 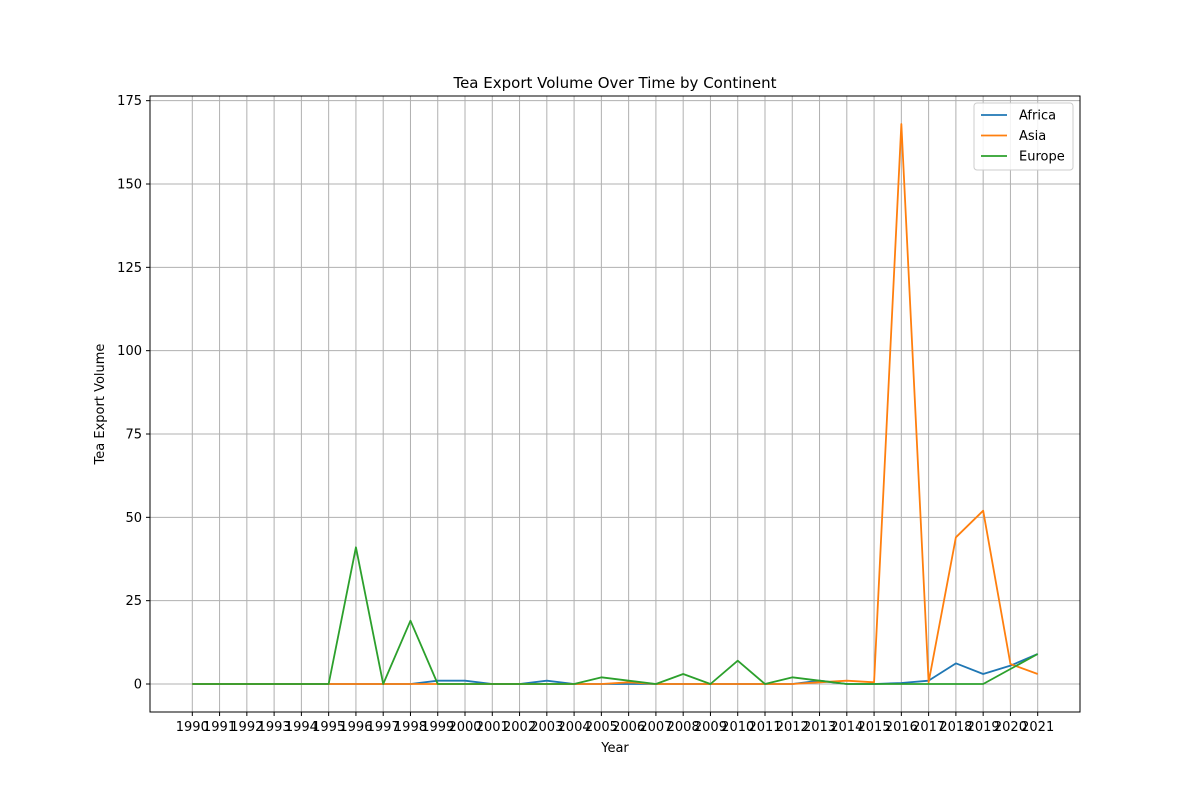 What do you see at coordinates (574, 727) in the screenshot?
I see `x-tick-label: 2004` at bounding box center [574, 727].